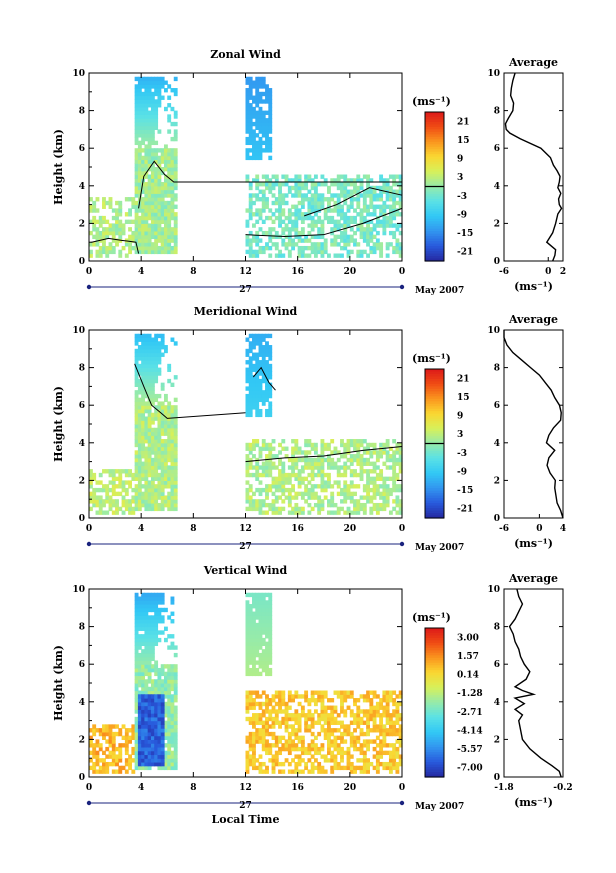 This screenshot has width=616, height=873. I want to click on date-bar-end, so click(89, 287).